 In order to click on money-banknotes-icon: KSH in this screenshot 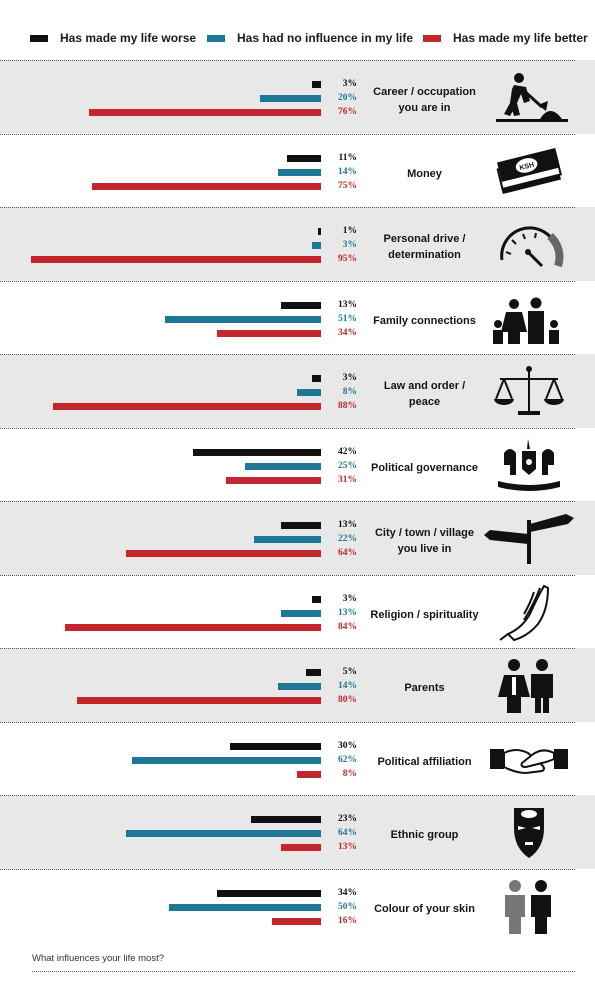, I will do `click(529, 173)`.